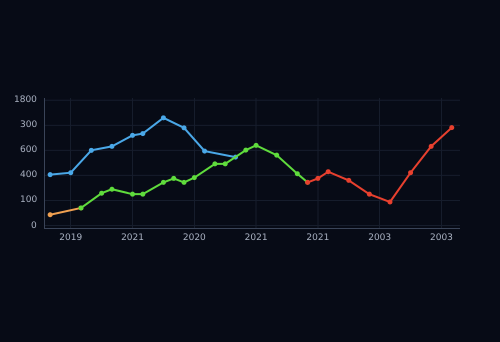 The image size is (500, 342). Describe the element at coordinates (29, 150) in the screenshot. I see `text: 600` at that location.